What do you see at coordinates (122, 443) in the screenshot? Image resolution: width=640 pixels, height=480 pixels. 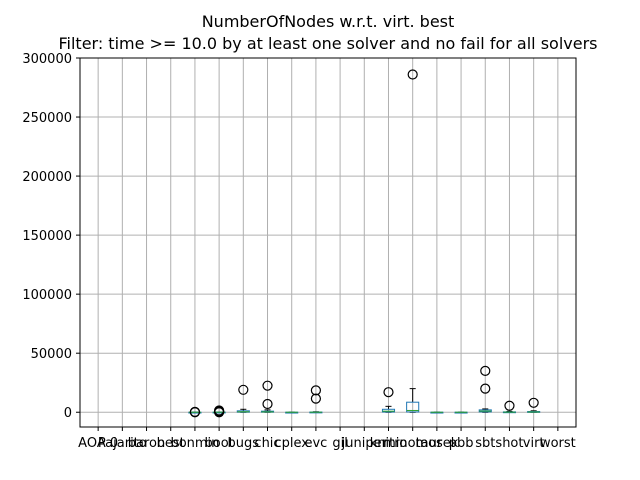 I see `x-tick-label: Pajarito` at bounding box center [122, 443].